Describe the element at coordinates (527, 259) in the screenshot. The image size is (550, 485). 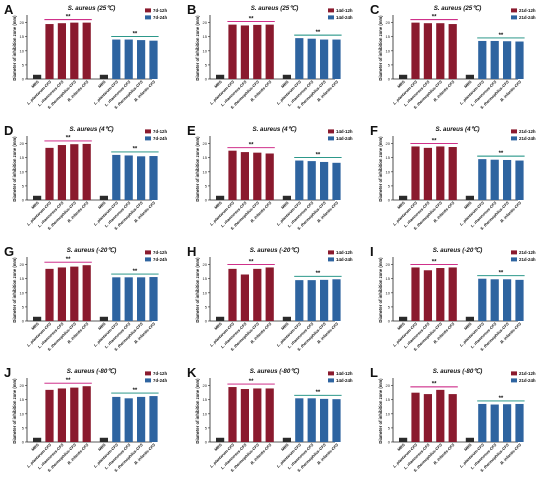
I see `legend-label: 21d-24h` at that location.